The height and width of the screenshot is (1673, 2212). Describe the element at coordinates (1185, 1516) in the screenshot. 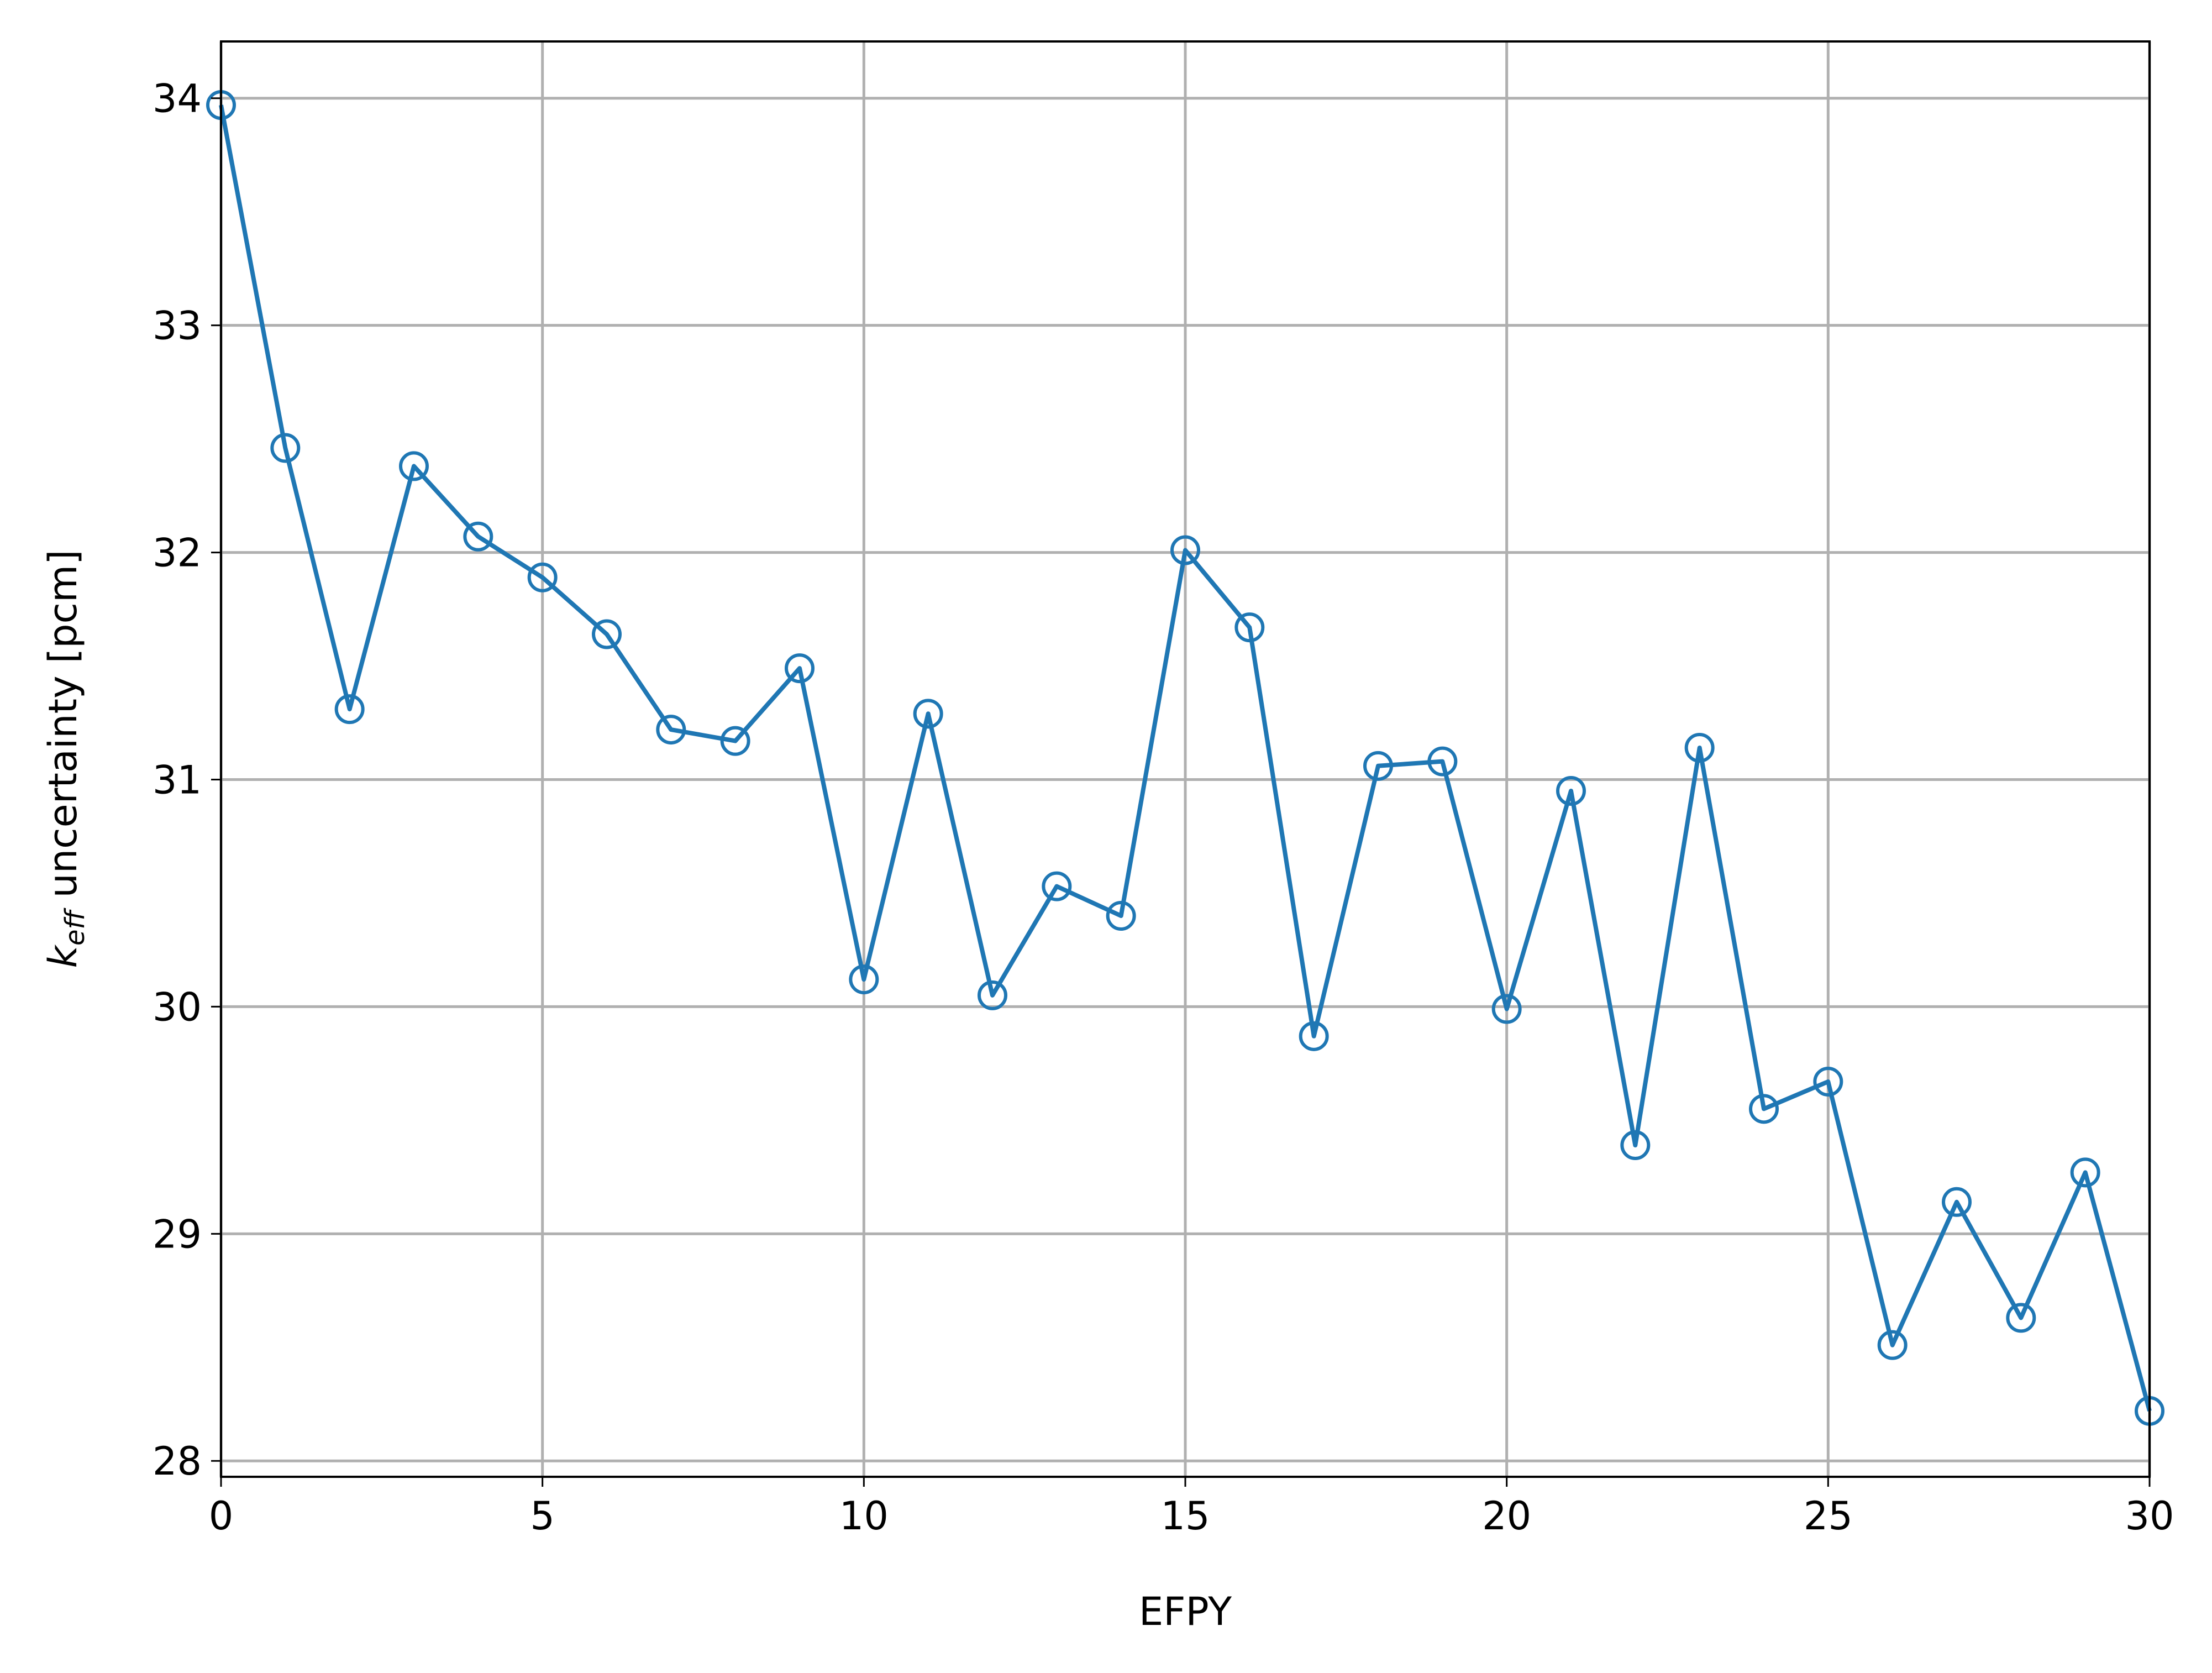

I see `x-tick-label: 15` at that location.